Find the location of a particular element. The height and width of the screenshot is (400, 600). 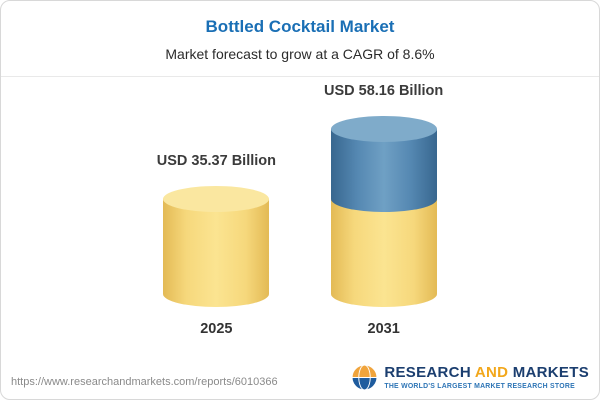

page-title: Bottled Cocktail Market is located at coordinates (300, 26).